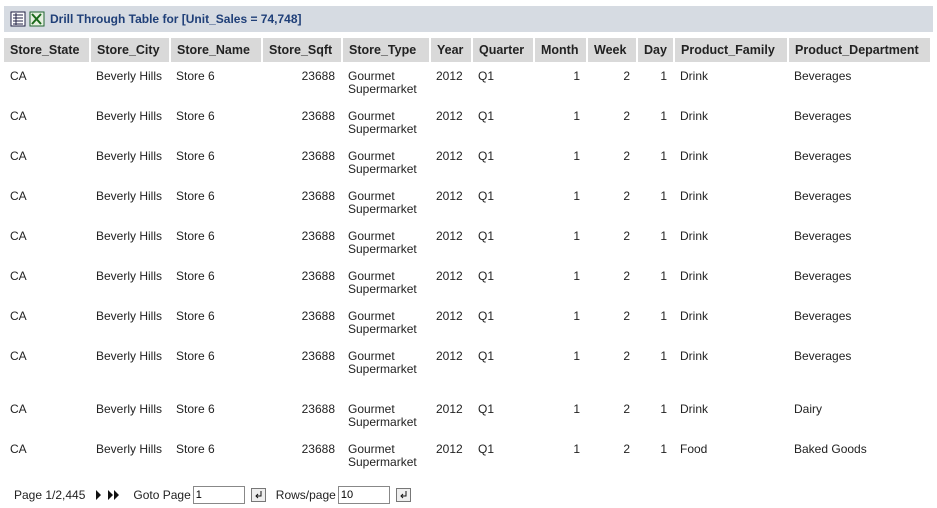  I want to click on column-header: Store_Sqft, so click(302, 50).